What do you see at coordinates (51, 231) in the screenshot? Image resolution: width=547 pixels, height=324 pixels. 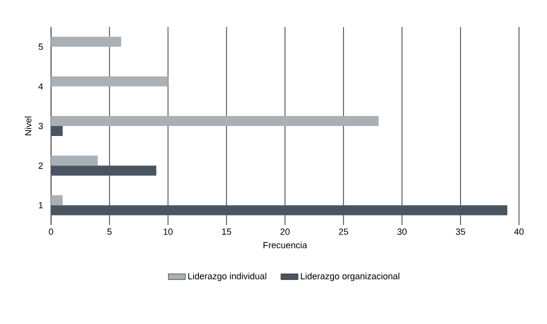 I see `x-tick-label: 0` at bounding box center [51, 231].